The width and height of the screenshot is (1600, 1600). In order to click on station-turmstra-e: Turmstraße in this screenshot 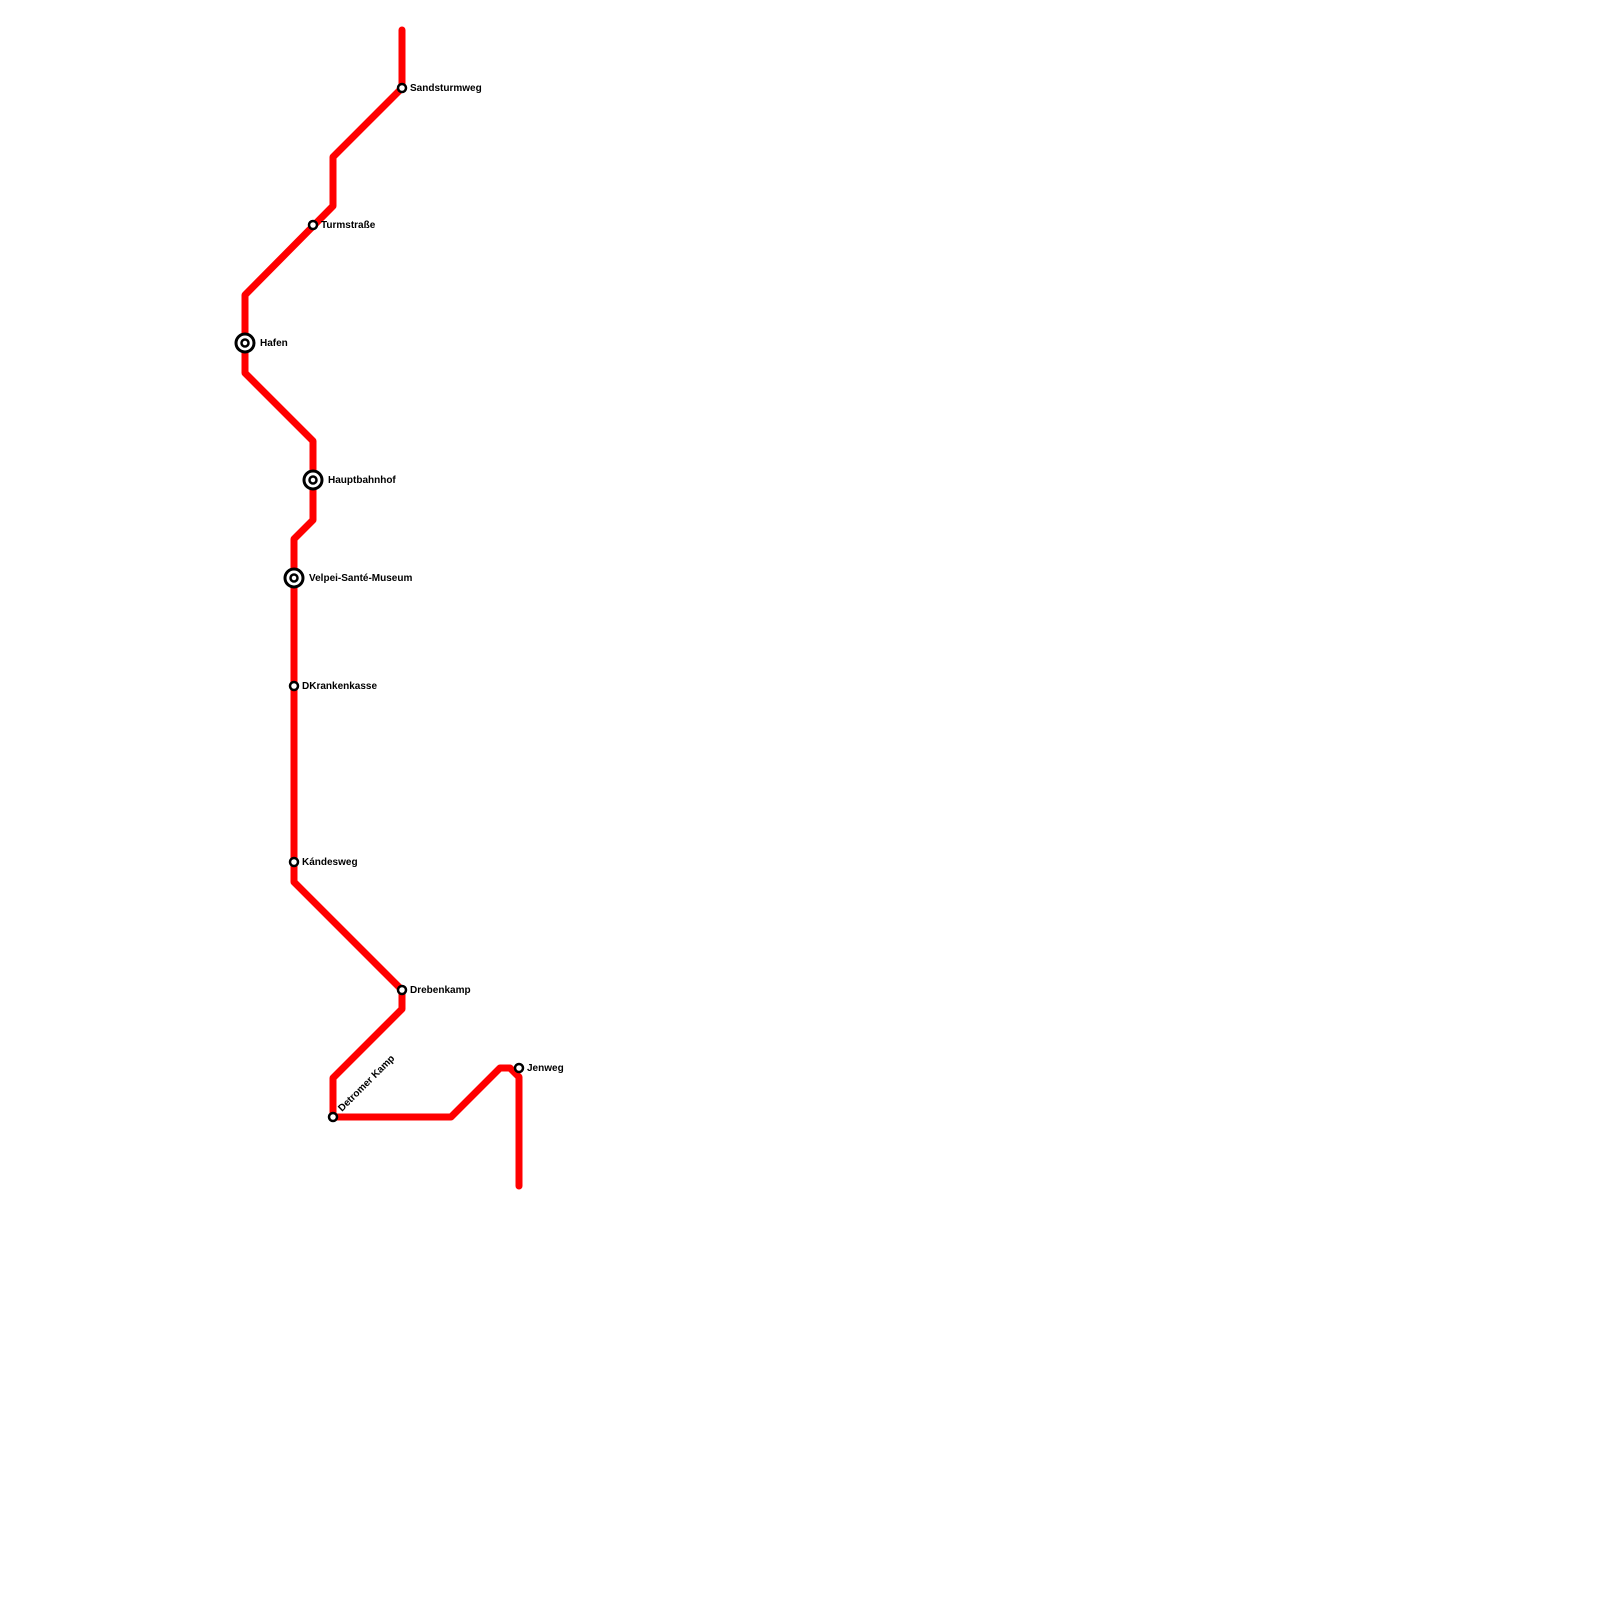, I will do `click(341, 225)`.